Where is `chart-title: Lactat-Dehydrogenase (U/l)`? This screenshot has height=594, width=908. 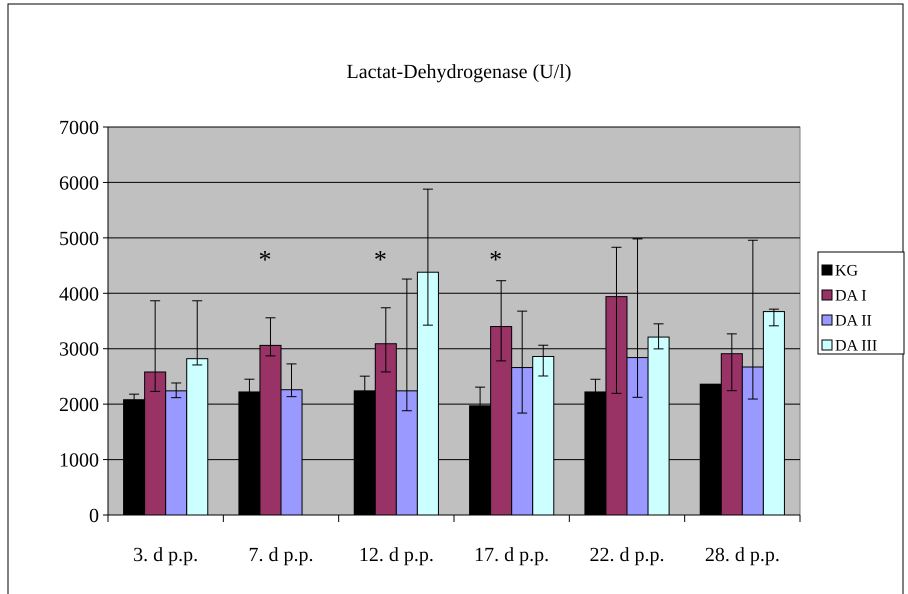
chart-title: Lactat-Dehydrogenase (U/l) is located at coordinates (459, 72).